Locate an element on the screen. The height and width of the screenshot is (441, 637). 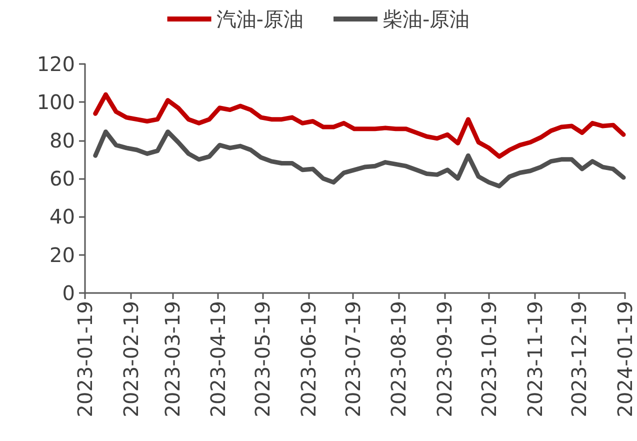
x-tick-label: 2023-09-19 is located at coordinates (444, 359).